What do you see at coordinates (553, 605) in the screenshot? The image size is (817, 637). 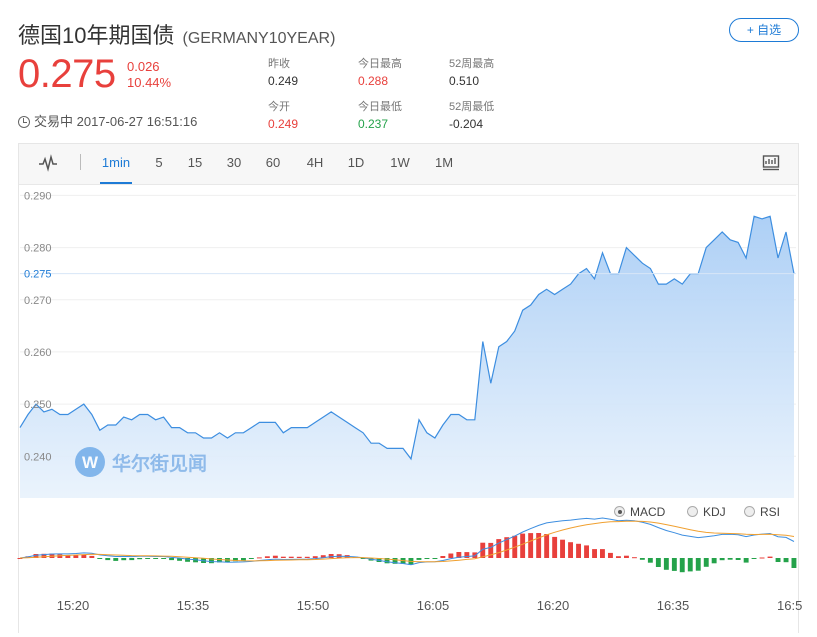 I see `x-tick-label: 16:20` at bounding box center [553, 605].